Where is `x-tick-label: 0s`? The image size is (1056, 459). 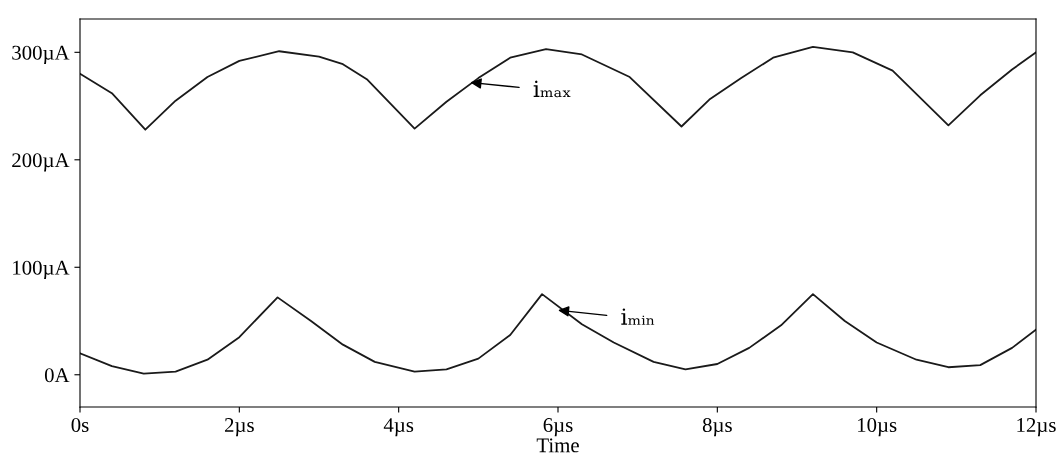
x-tick-label: 0s is located at coordinates (80, 425).